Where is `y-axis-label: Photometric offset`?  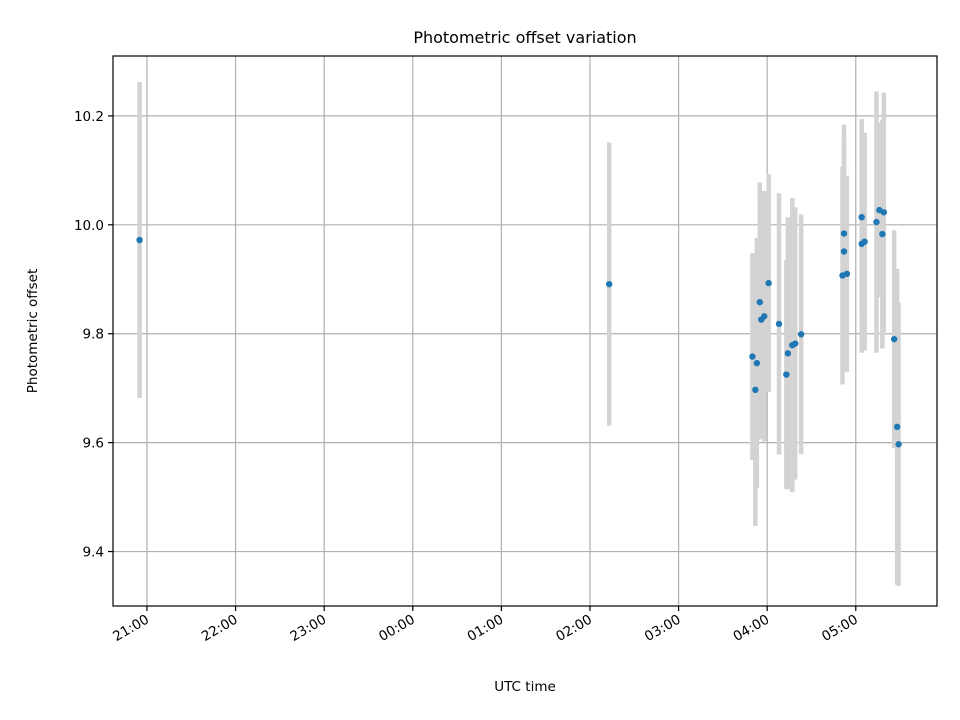
y-axis-label: Photometric offset is located at coordinates (33, 331).